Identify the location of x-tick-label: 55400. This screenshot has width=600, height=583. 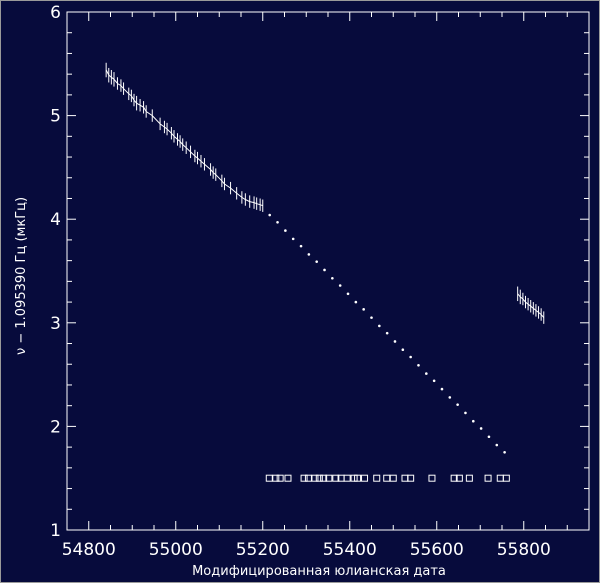
(350, 550).